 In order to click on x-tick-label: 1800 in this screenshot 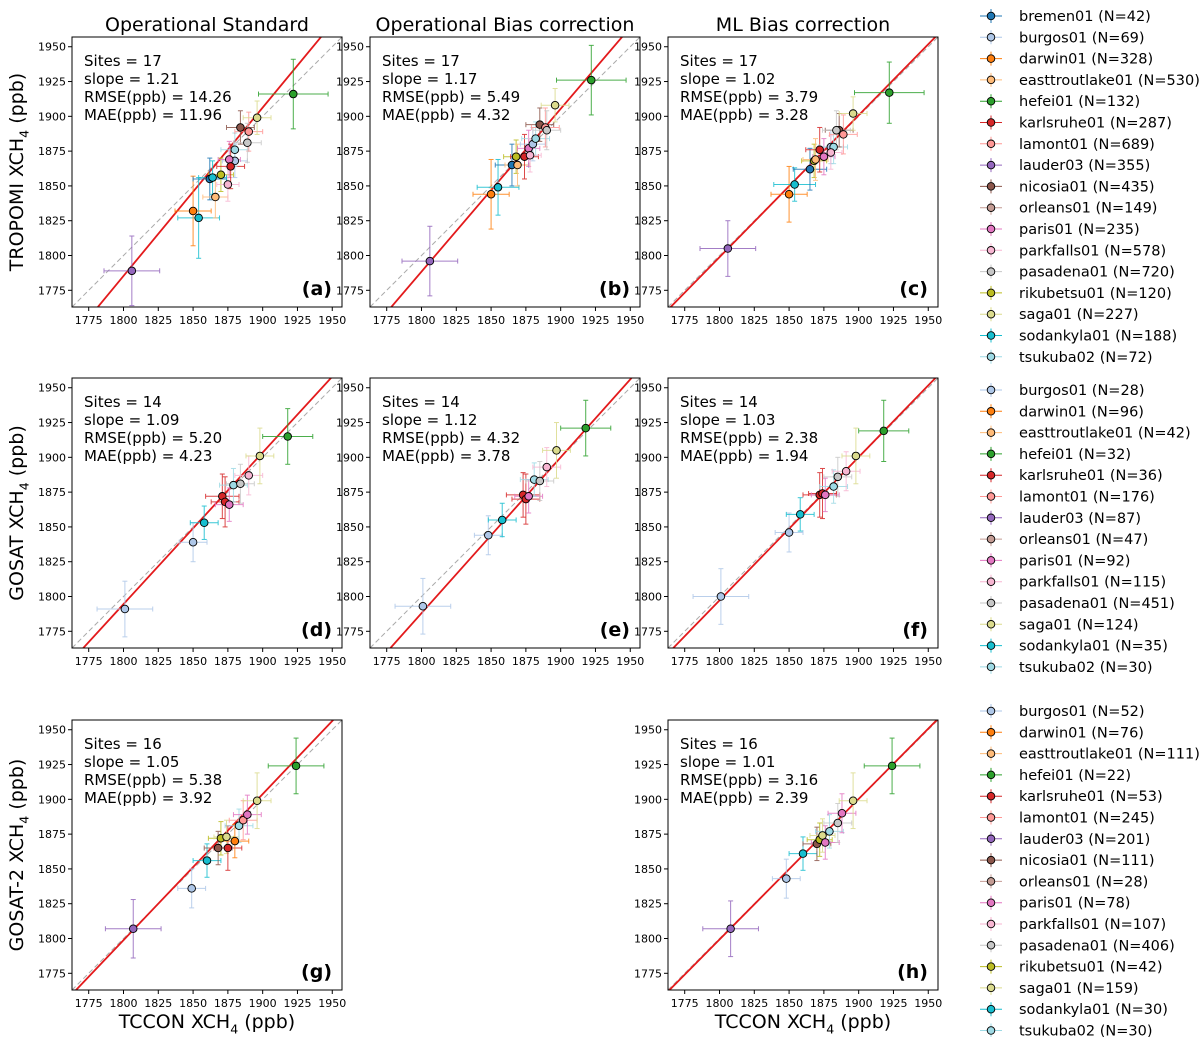, I will do `click(421, 661)`.